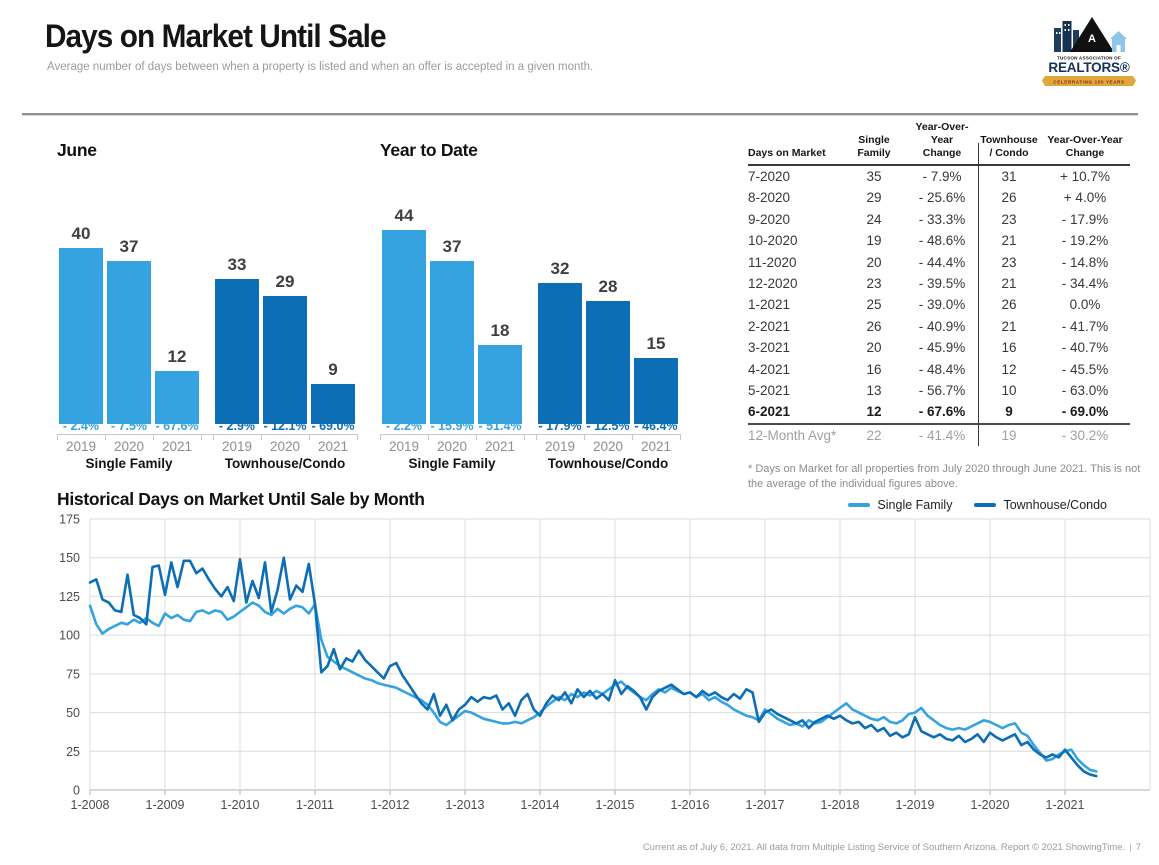 This screenshot has width=1159, height=865. I want to click on legend-label: Townhouse/Condo, so click(1055, 505).